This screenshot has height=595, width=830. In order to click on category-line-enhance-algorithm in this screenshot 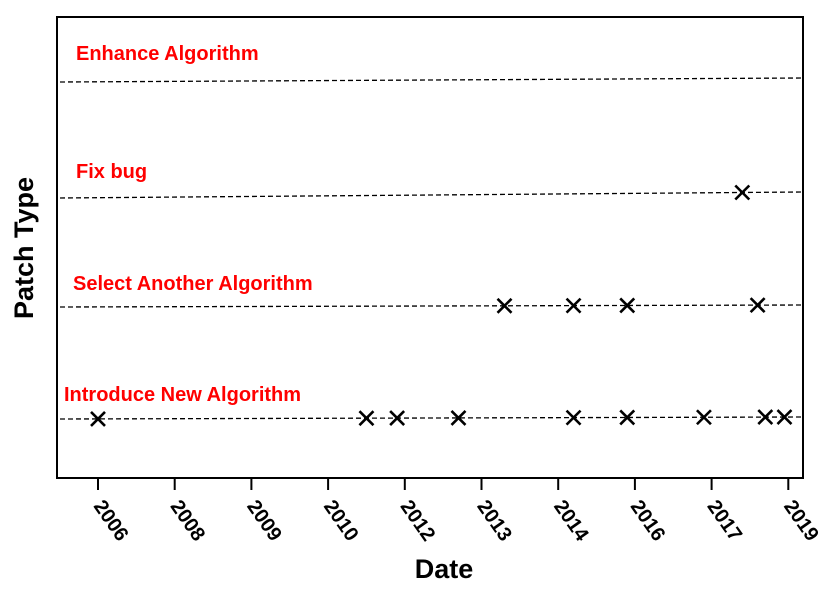, I will do `click(431, 80)`.